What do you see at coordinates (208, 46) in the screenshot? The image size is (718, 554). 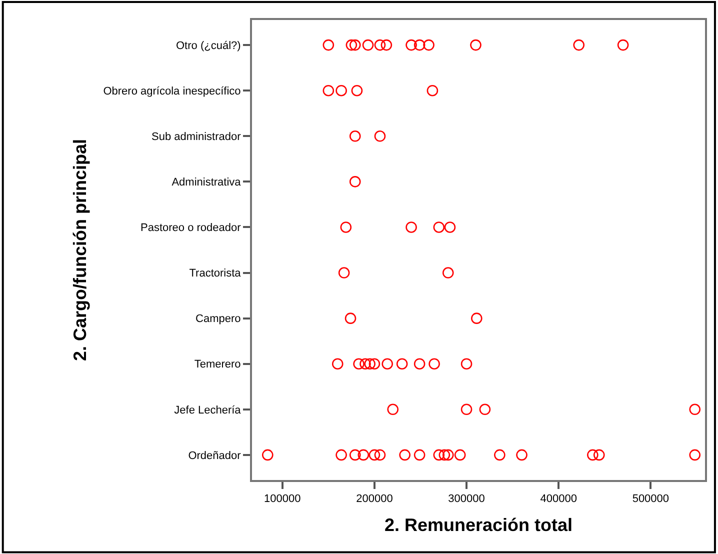 I see `y-tick-label: Otro (¿cuál?)` at bounding box center [208, 46].